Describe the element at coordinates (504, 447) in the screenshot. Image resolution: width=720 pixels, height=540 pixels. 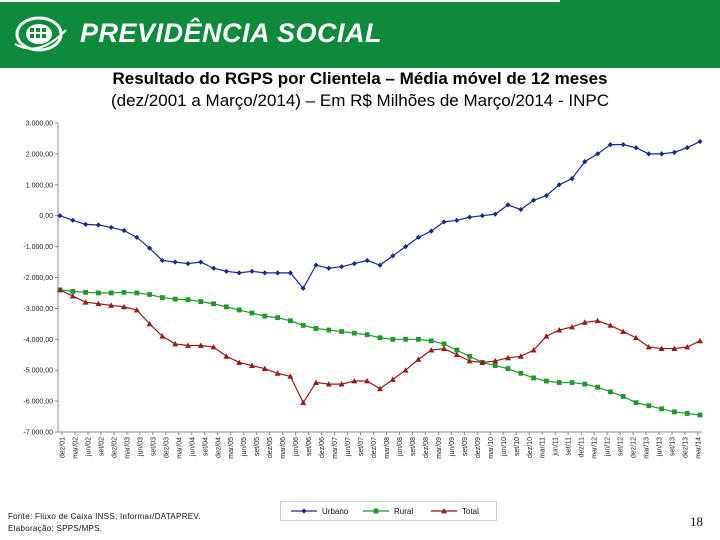
I see `x-tick-label: jun/10` at that location.